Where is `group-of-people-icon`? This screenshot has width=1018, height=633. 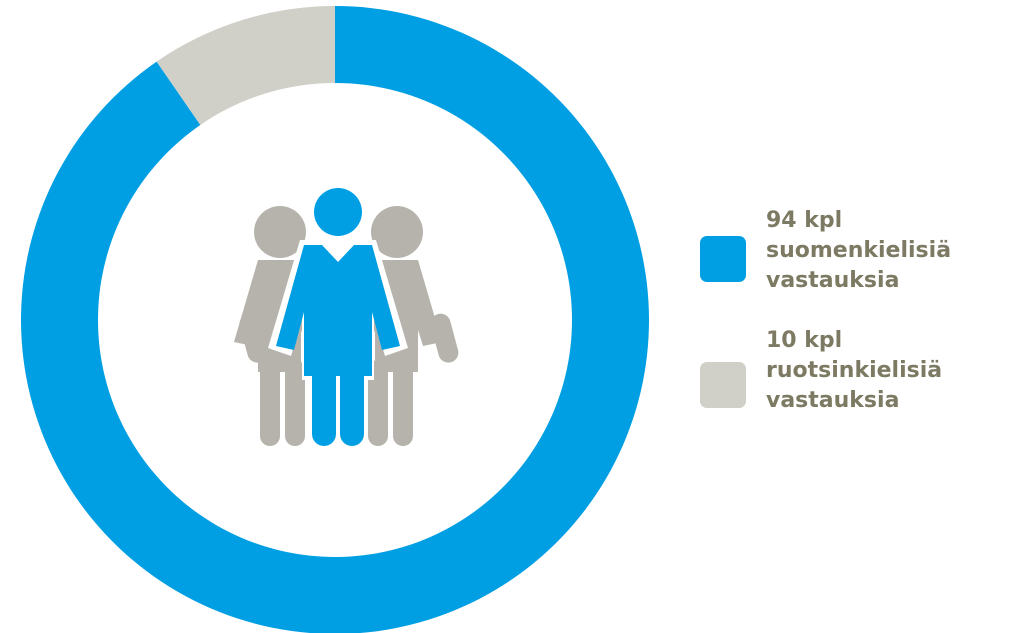
group-of-people-icon is located at coordinates (346, 316).